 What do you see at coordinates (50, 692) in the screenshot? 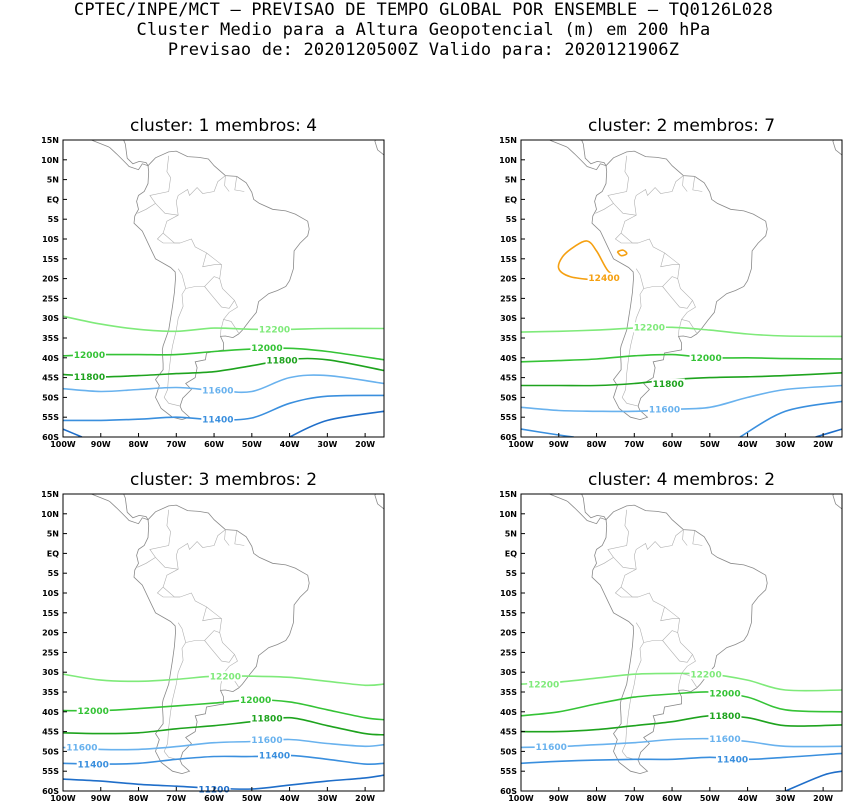
I see `y-tick-label: 35S` at bounding box center [50, 692].